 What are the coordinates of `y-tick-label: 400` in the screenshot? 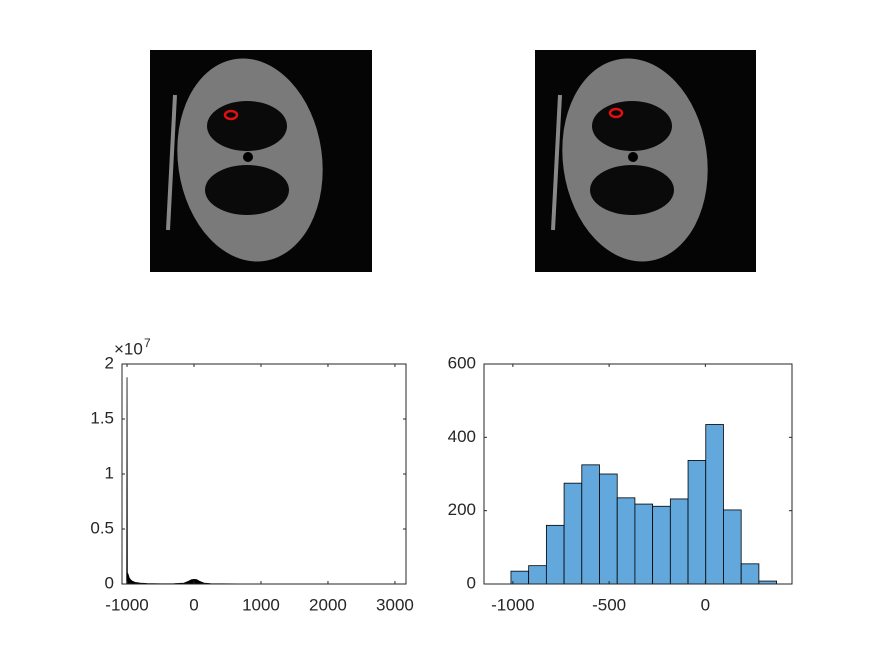 It's located at (462, 436).